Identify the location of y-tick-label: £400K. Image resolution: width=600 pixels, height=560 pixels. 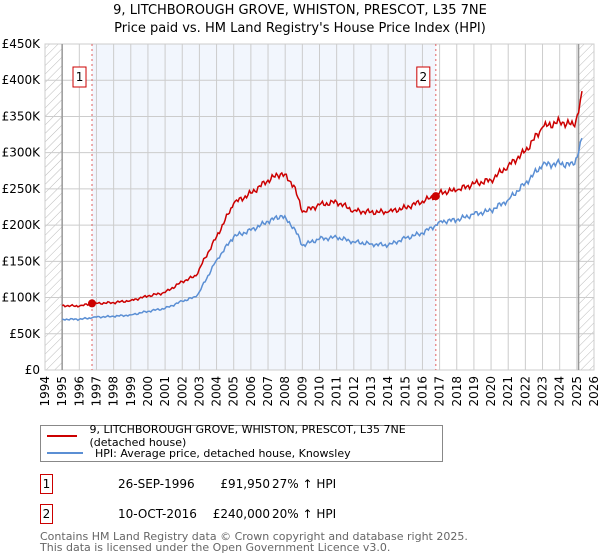
(22, 80).